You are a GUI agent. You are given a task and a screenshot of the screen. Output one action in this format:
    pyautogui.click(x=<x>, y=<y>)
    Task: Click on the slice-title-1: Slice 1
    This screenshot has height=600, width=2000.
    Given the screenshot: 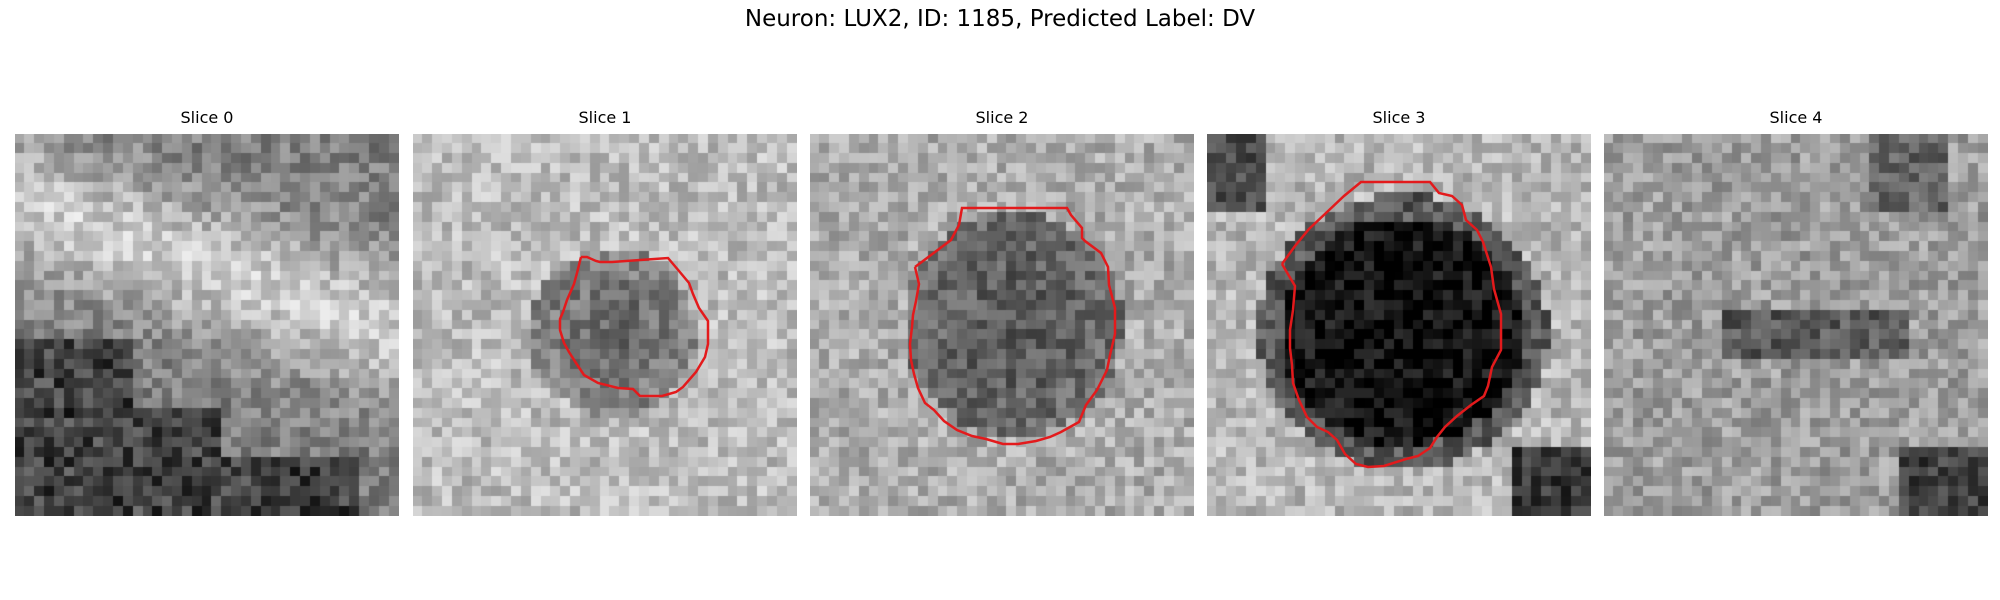 What is the action you would take?
    pyautogui.click(x=605, y=117)
    